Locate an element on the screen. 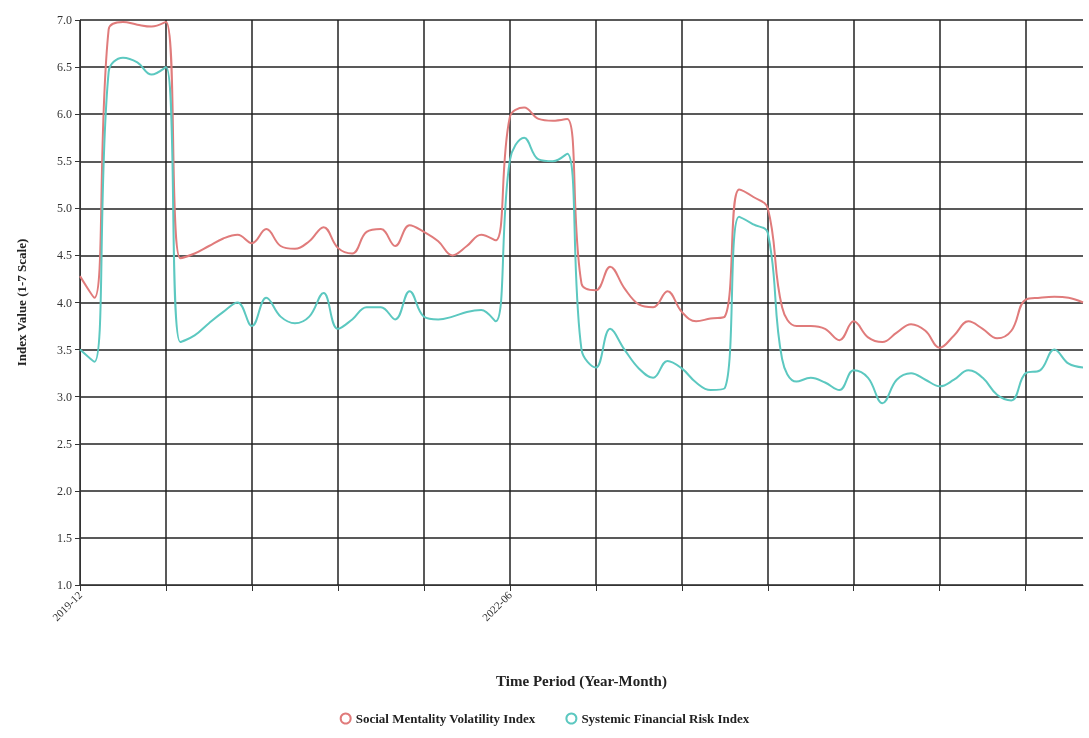 This screenshot has width=1089, height=738. y-tick-label: 3.5 is located at coordinates (64, 349).